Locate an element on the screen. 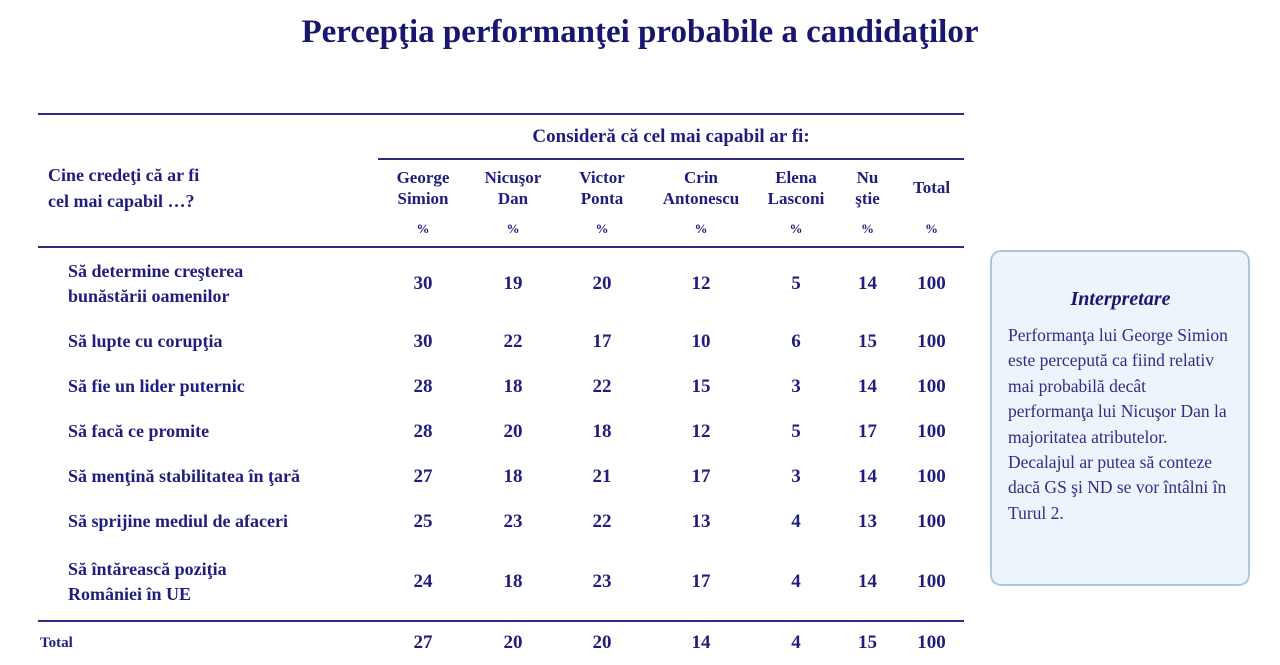  row-label: Să menţină stabilitatea în ţară is located at coordinates (184, 476).